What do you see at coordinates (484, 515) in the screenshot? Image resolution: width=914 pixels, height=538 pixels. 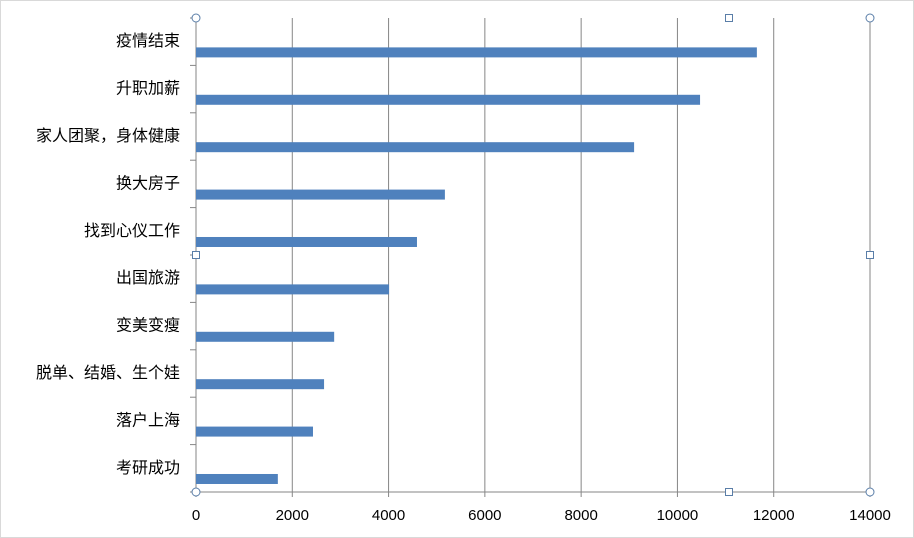 I see `x-tick-label: 6000` at bounding box center [484, 515].